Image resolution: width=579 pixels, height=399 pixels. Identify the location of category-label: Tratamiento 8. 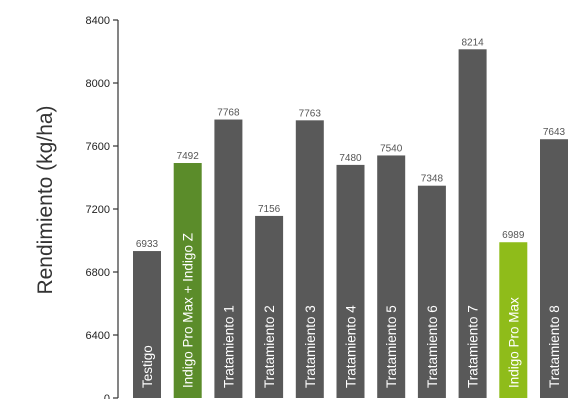
(554, 346).